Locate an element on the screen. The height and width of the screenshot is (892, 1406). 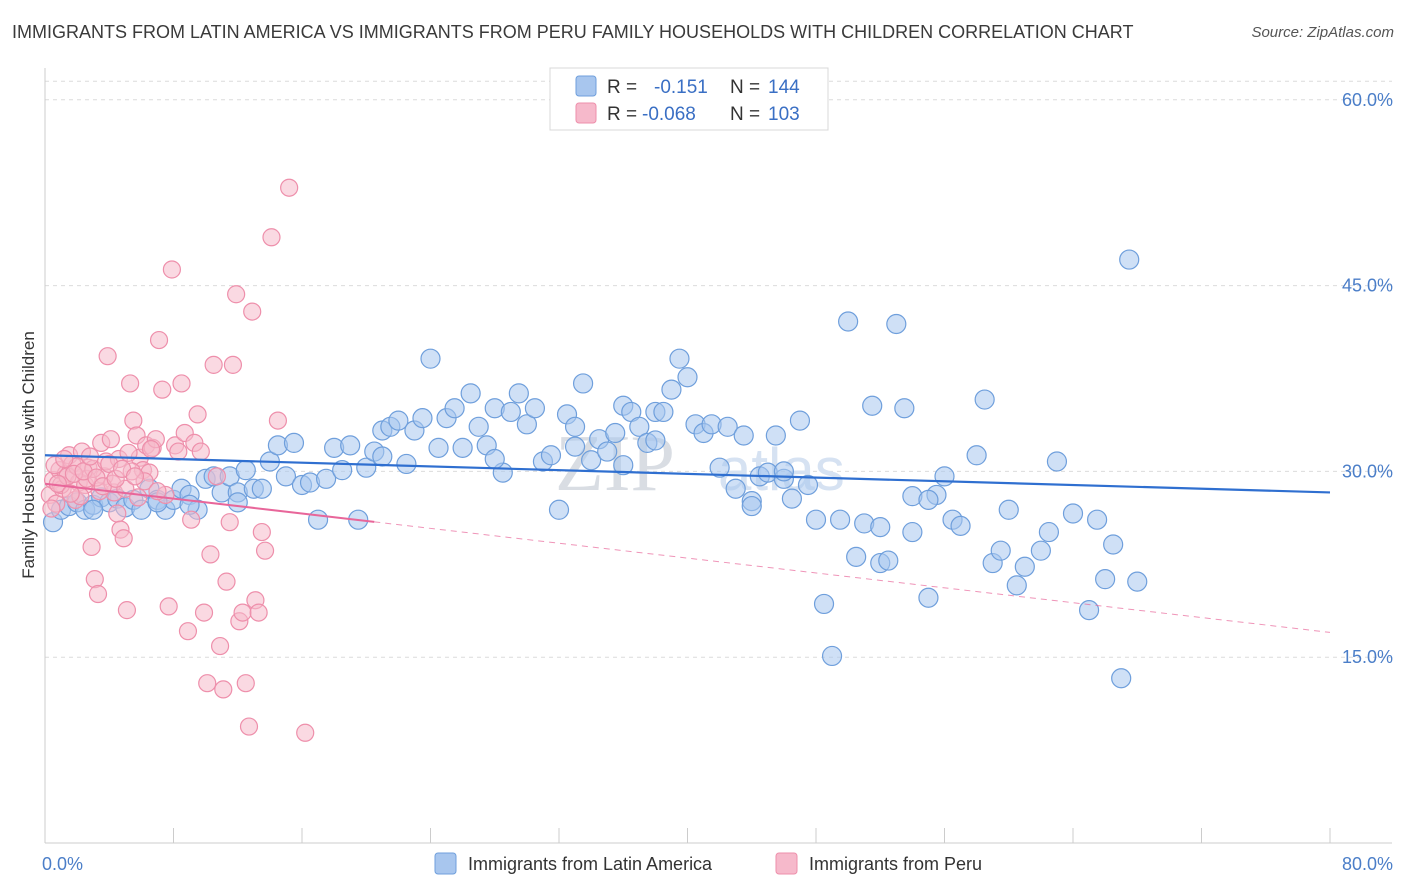
y-axis-title: Family Households with Children is located at coordinates (28, 455).